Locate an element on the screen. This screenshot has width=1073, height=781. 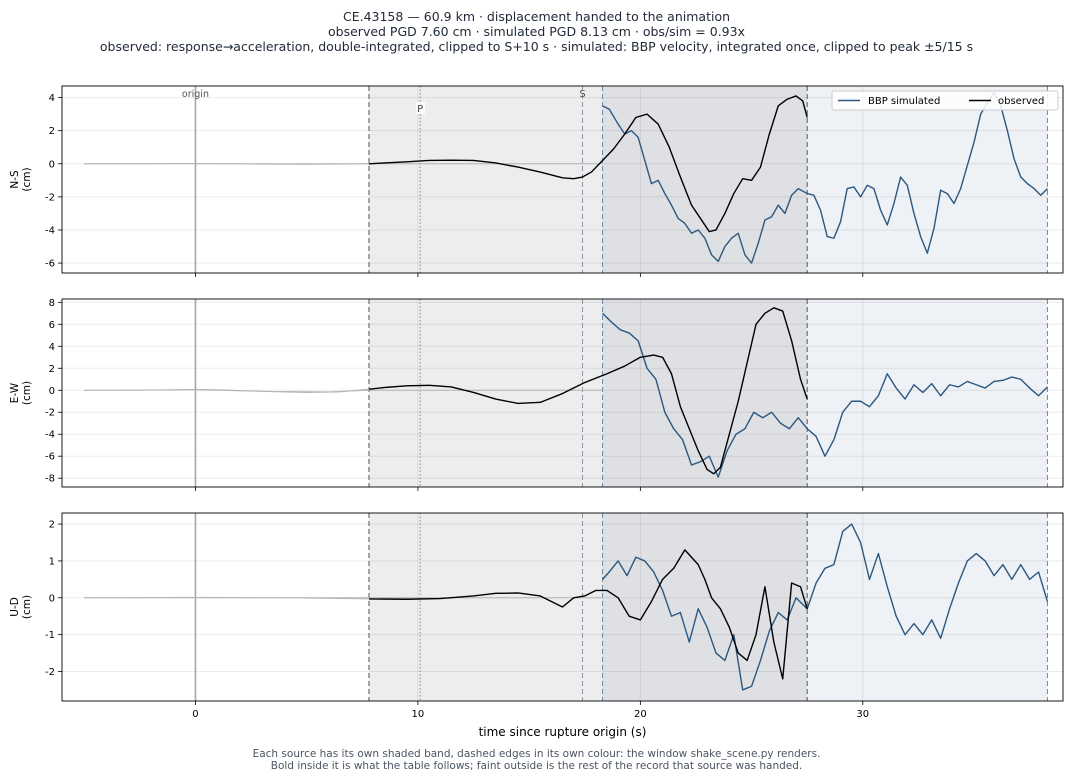
y-axis-label: N-S (cm) is located at coordinates (21, 179).